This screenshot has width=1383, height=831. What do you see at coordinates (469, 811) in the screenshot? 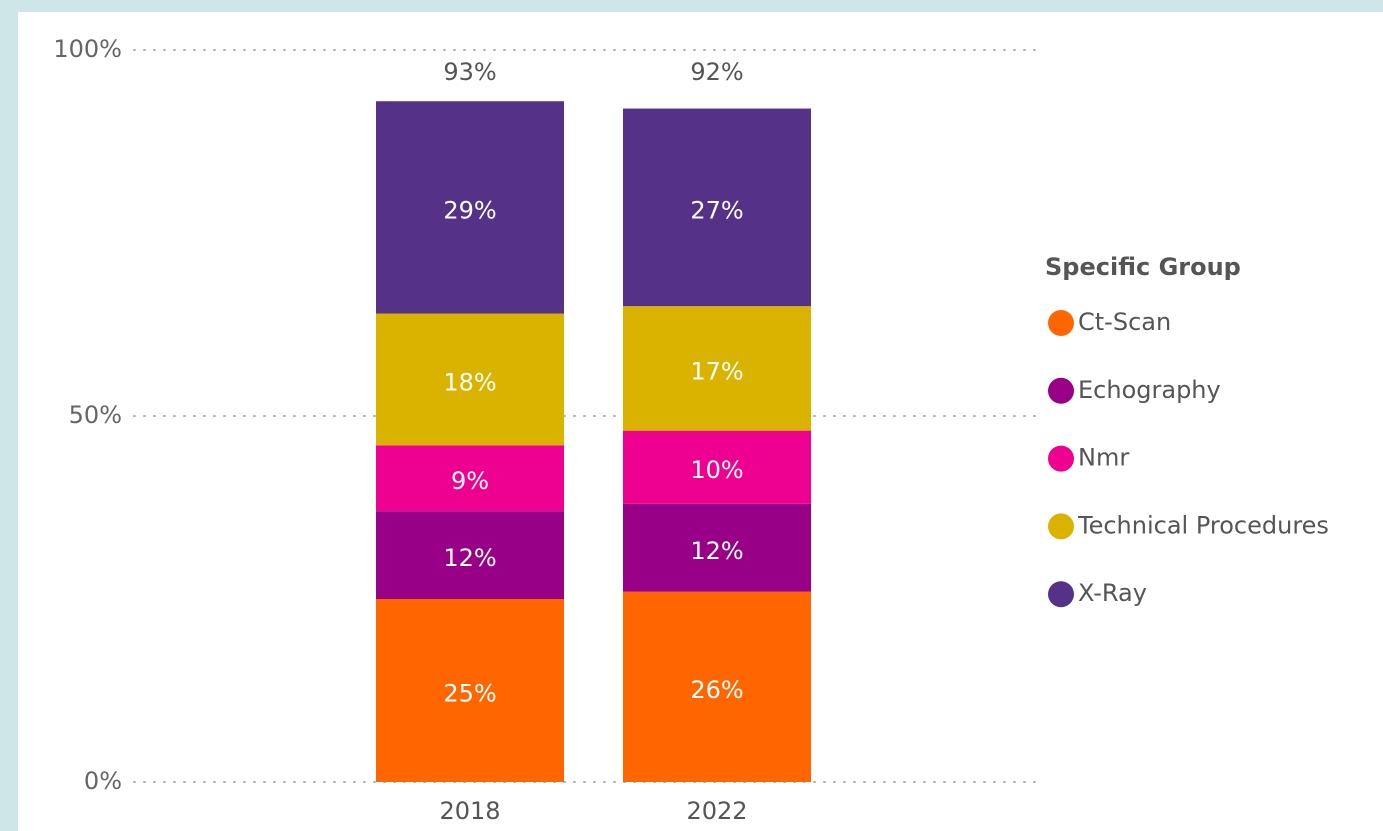
I see `x-tick-label: 2018` at bounding box center [469, 811].